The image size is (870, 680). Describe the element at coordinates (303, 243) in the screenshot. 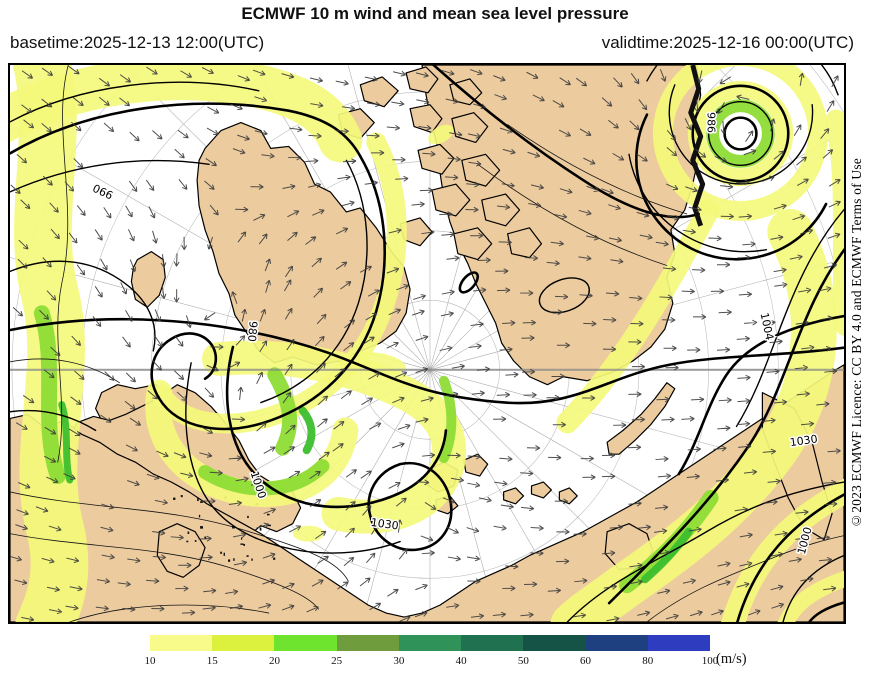

I see `land-greenland` at that location.